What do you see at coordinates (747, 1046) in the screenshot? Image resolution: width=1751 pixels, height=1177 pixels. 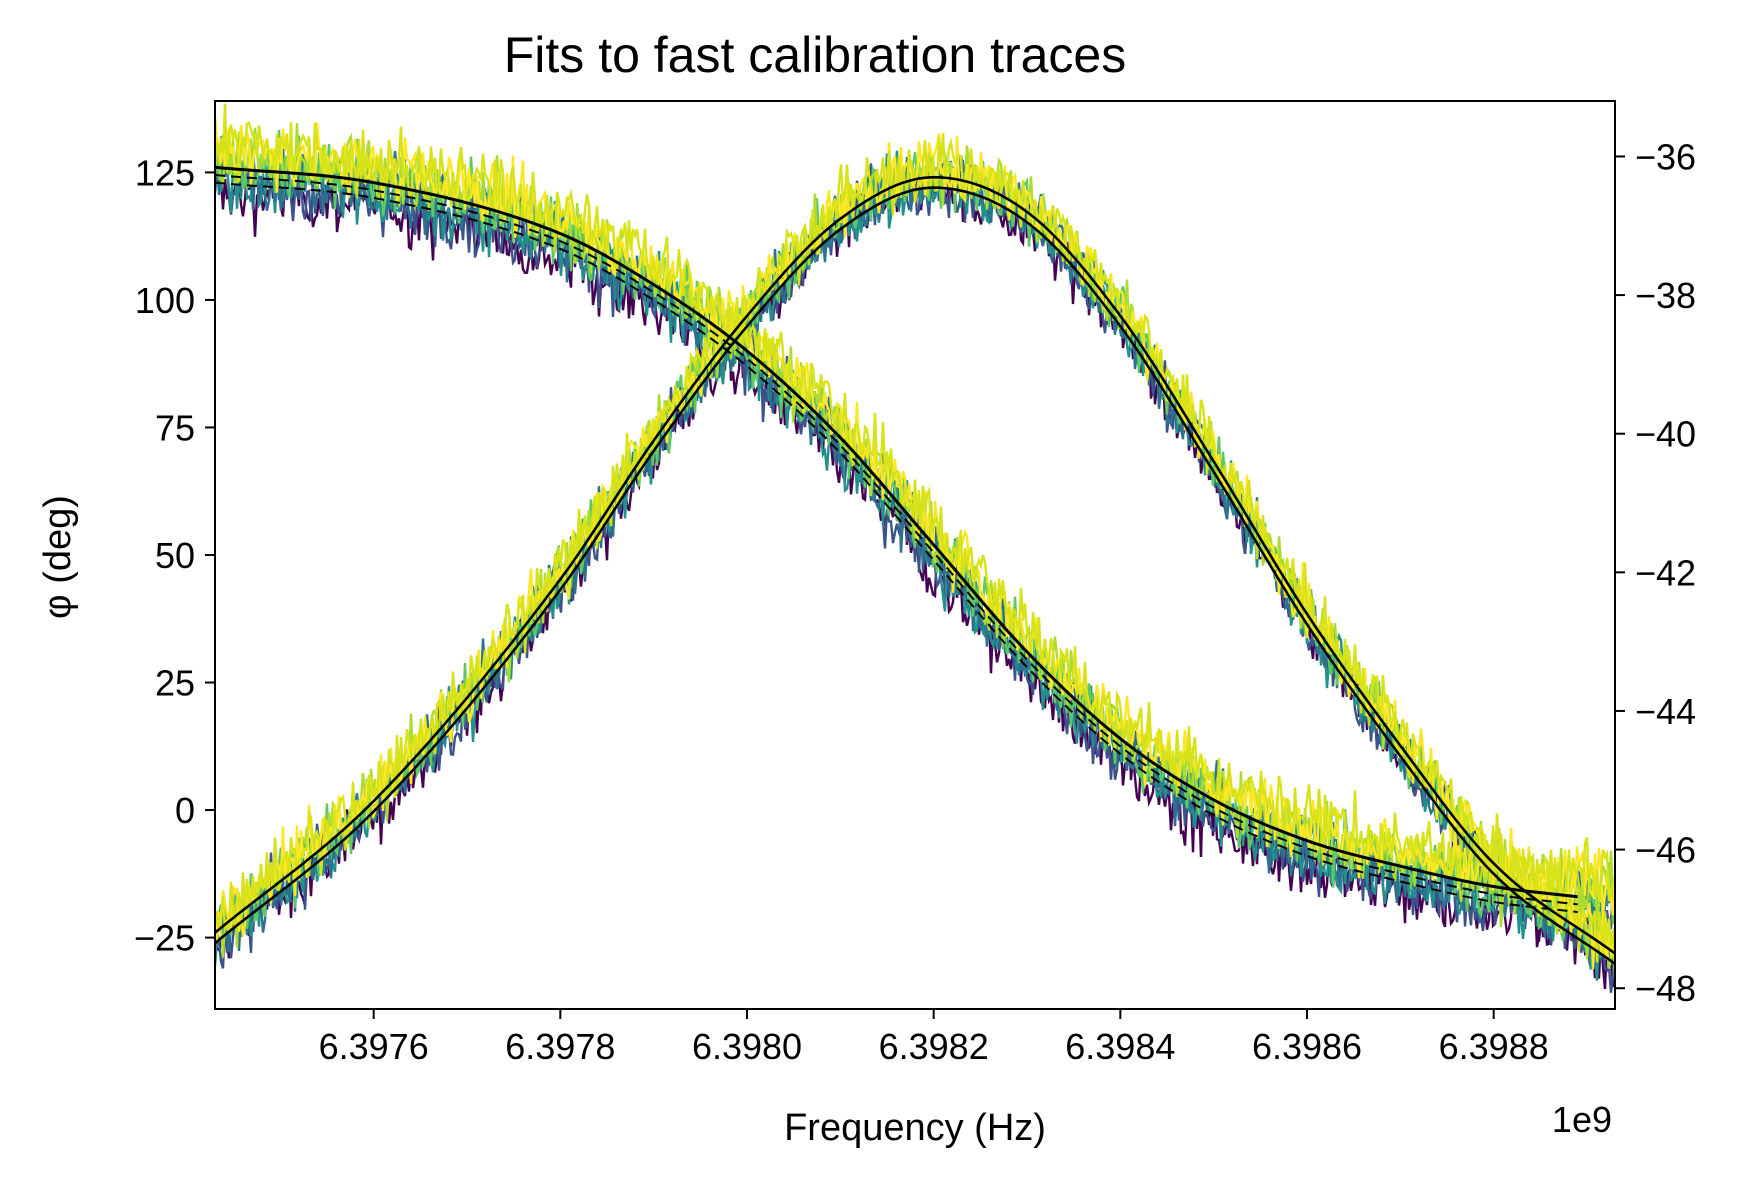 I see `x-tick-label: 6.3980` at bounding box center [747, 1046].